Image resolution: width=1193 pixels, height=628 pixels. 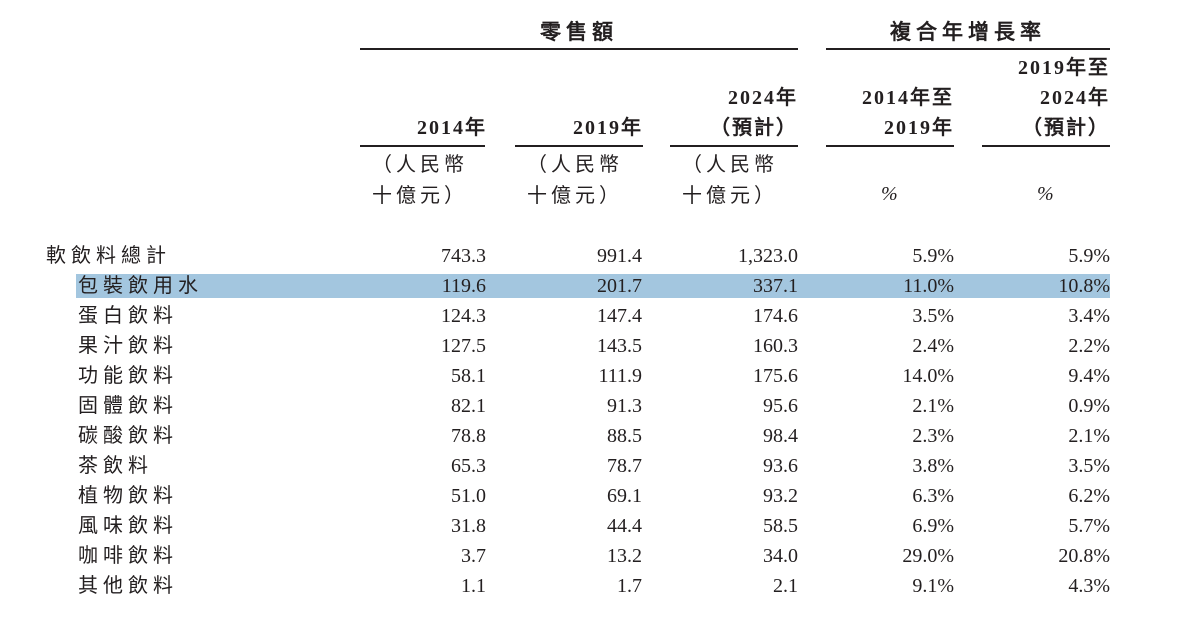 What do you see at coordinates (1046, 146) in the screenshot?
I see `col-rule-cagr2` at bounding box center [1046, 146].